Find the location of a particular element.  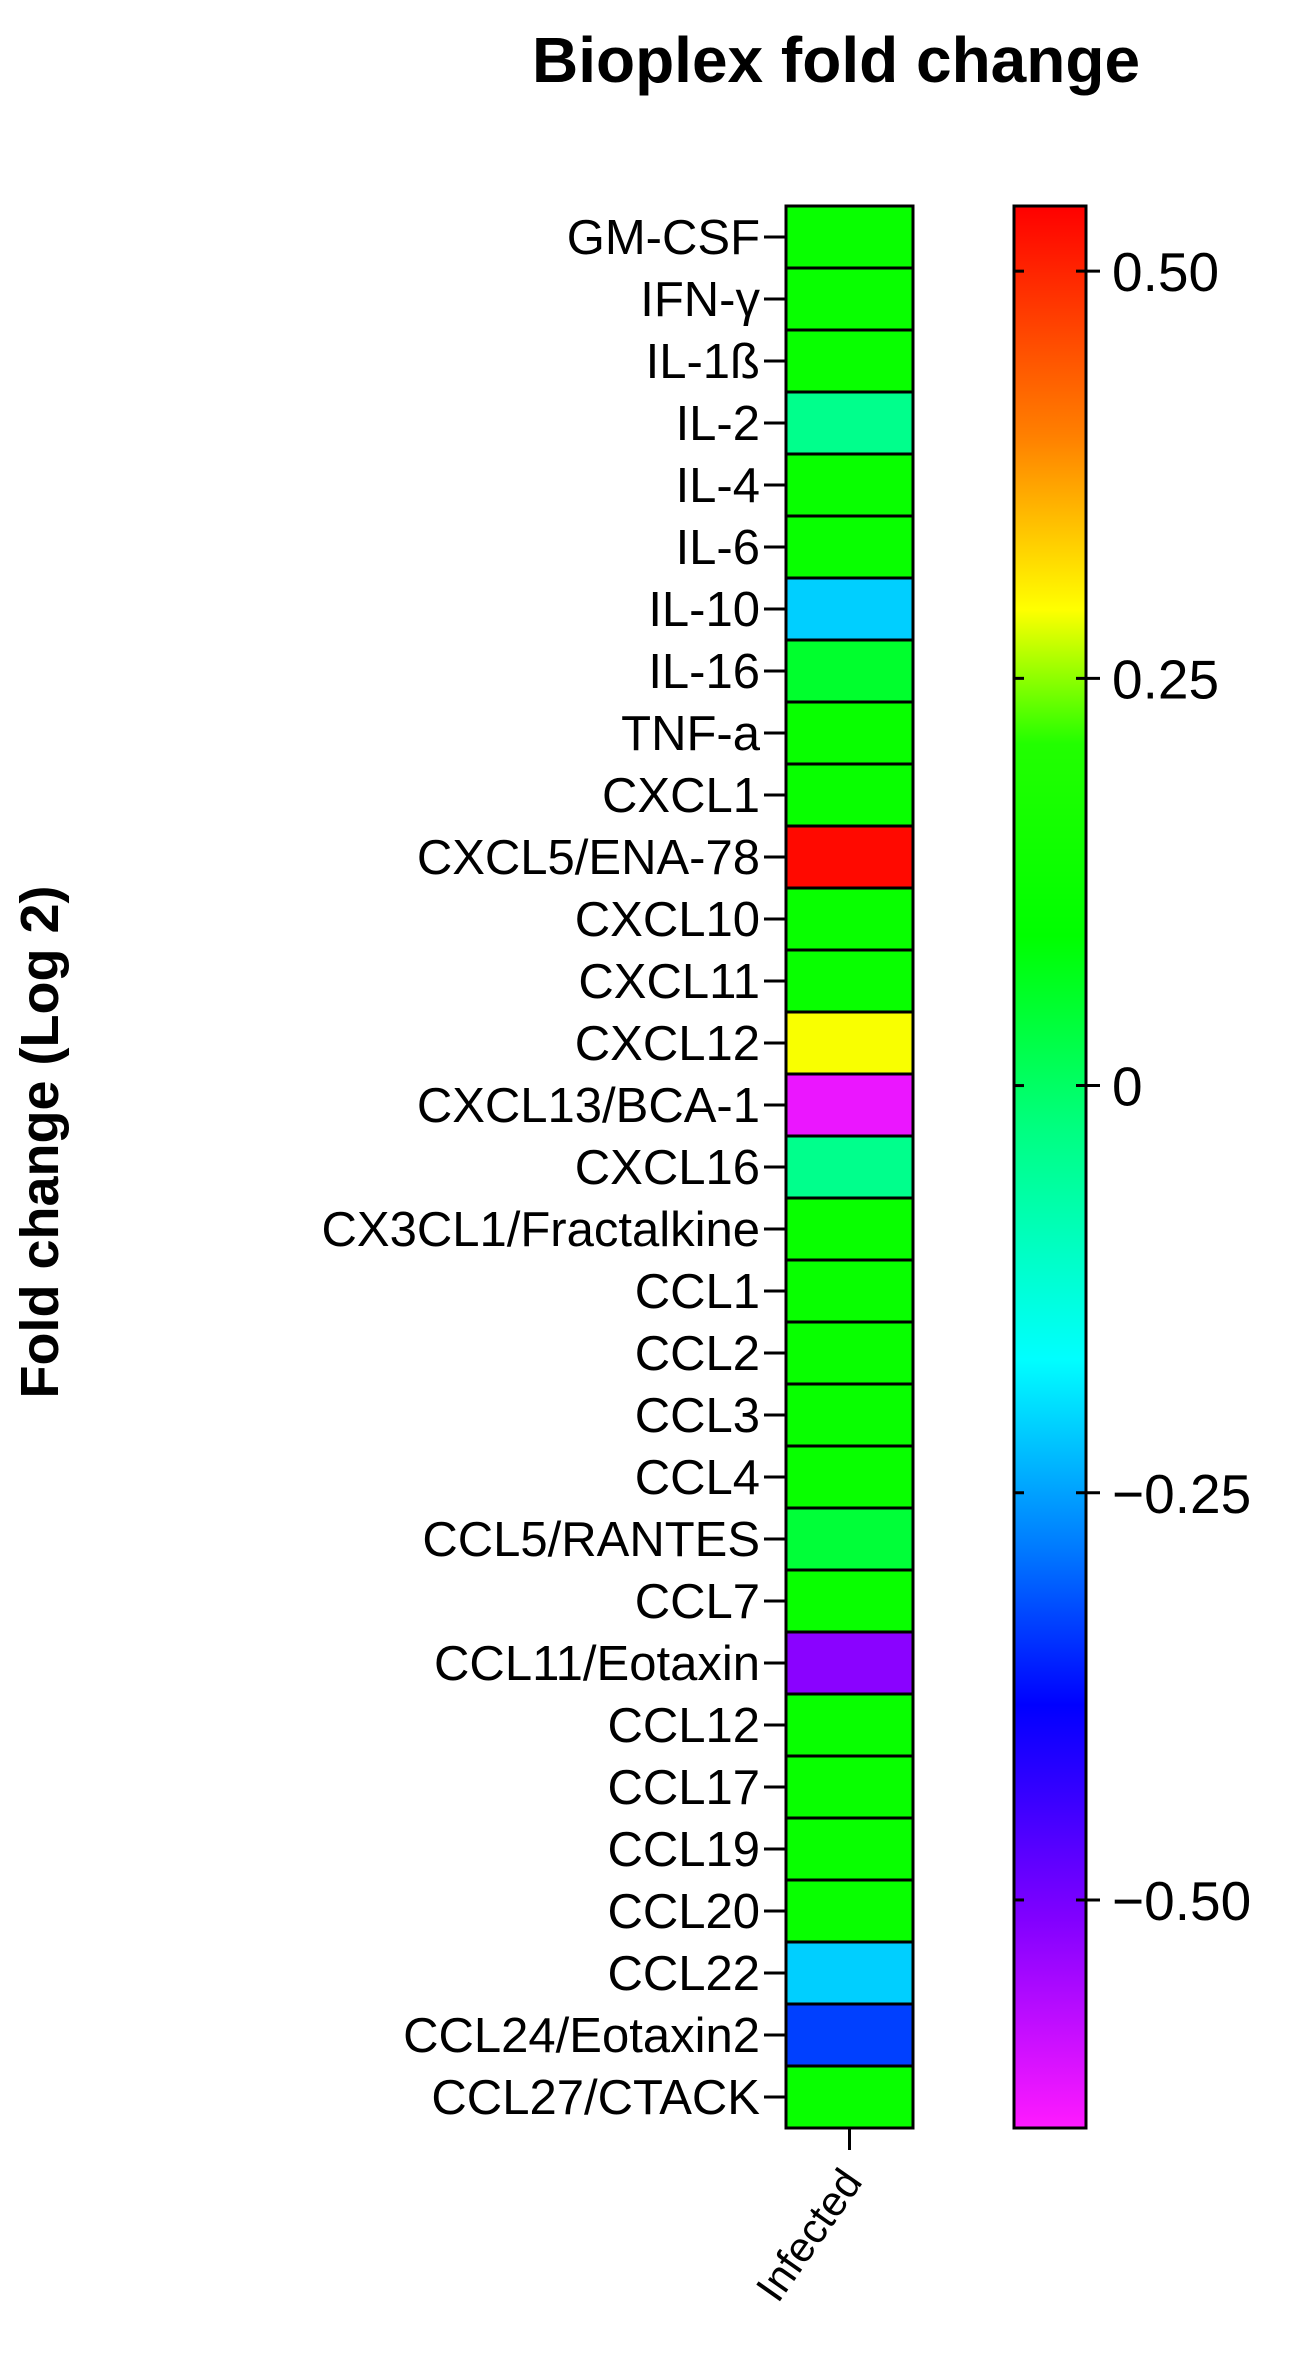

row-label: CXCL10 is located at coordinates (667, 920).